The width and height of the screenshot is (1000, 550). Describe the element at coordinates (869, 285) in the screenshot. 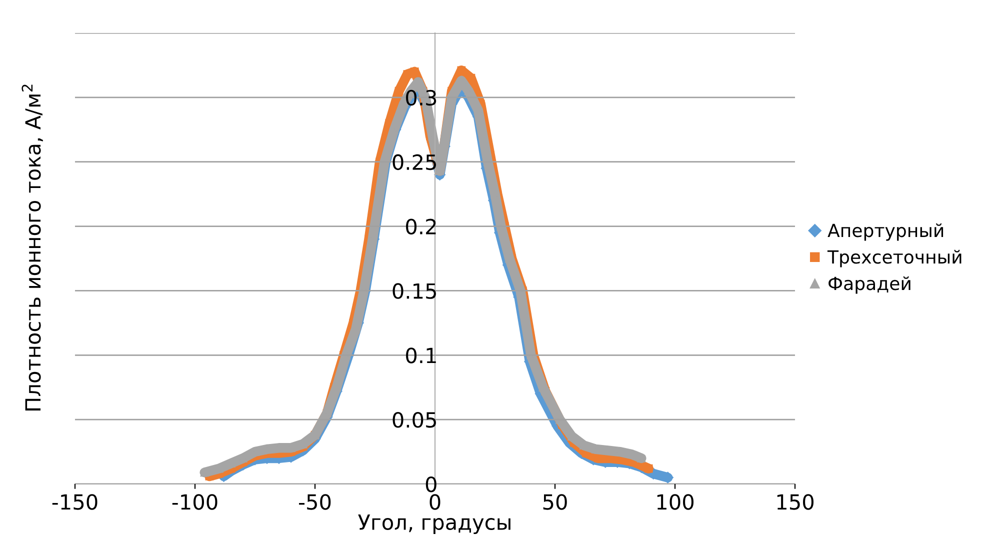

I see `legend-label: Фарадей` at that location.